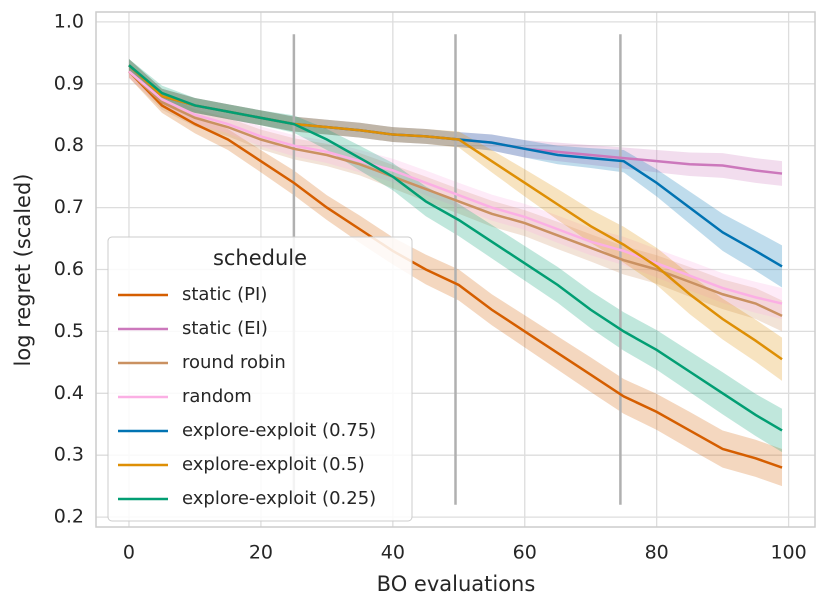  What do you see at coordinates (234, 362) in the screenshot?
I see `legend-label: round robin` at bounding box center [234, 362].